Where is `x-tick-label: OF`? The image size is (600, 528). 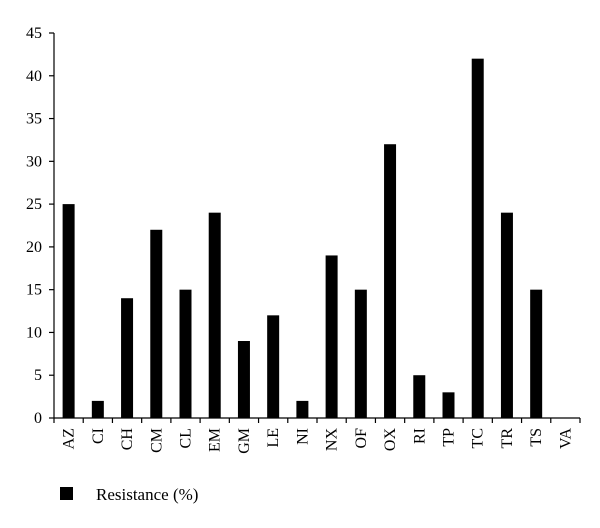
x-tick-label: OF is located at coordinates (361, 438).